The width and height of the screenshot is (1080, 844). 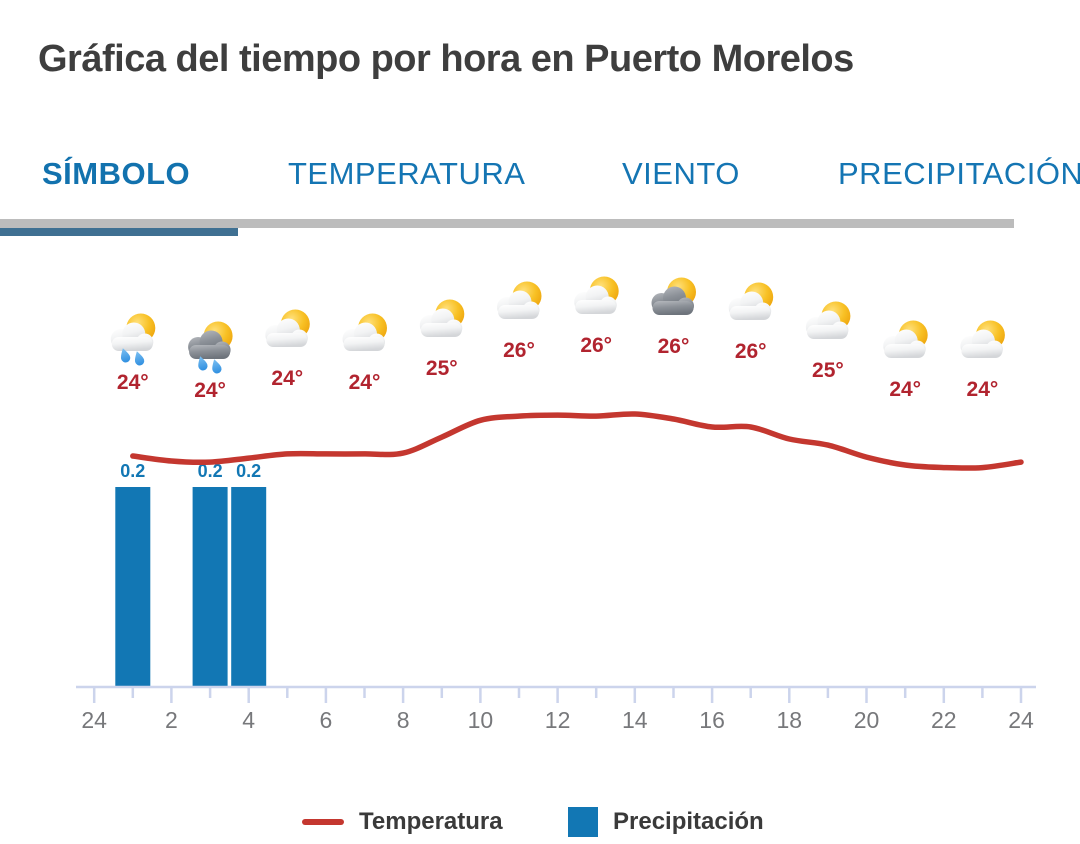 I want to click on x-tick-label: 14, so click(x=635, y=720).